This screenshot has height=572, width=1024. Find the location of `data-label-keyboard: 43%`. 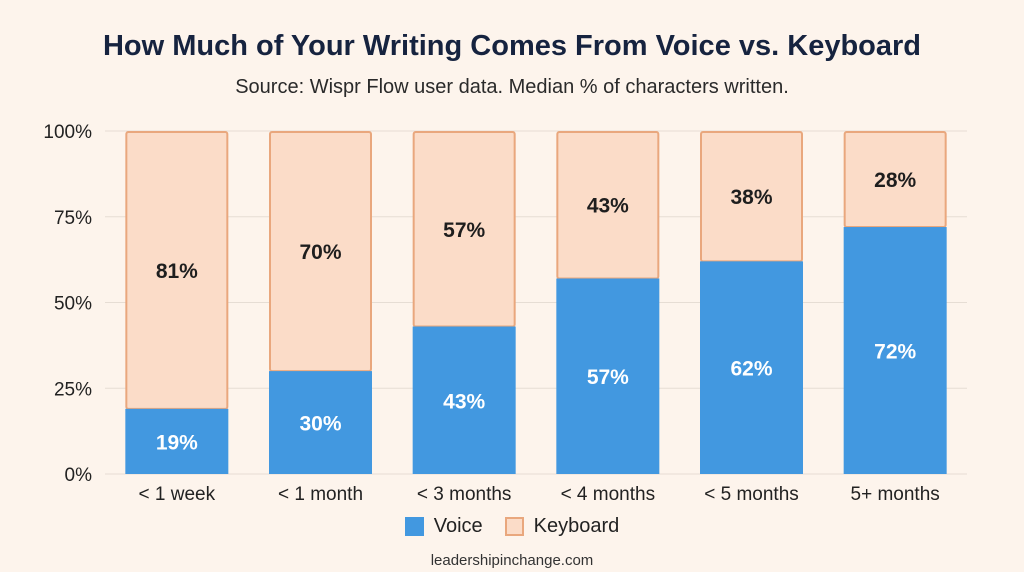

data-label-keyboard: 43% is located at coordinates (608, 206).